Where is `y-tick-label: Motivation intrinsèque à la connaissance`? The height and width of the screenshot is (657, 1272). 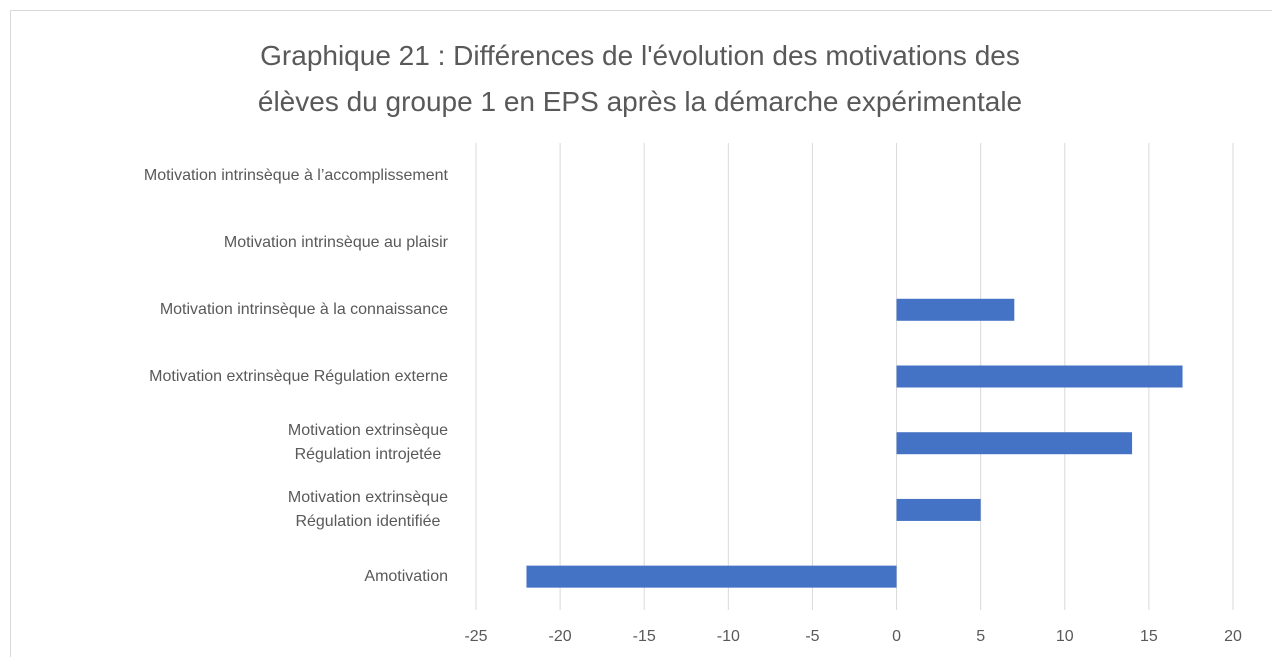
y-tick-label: Motivation intrinsèque à la connaissance is located at coordinates (303, 309).